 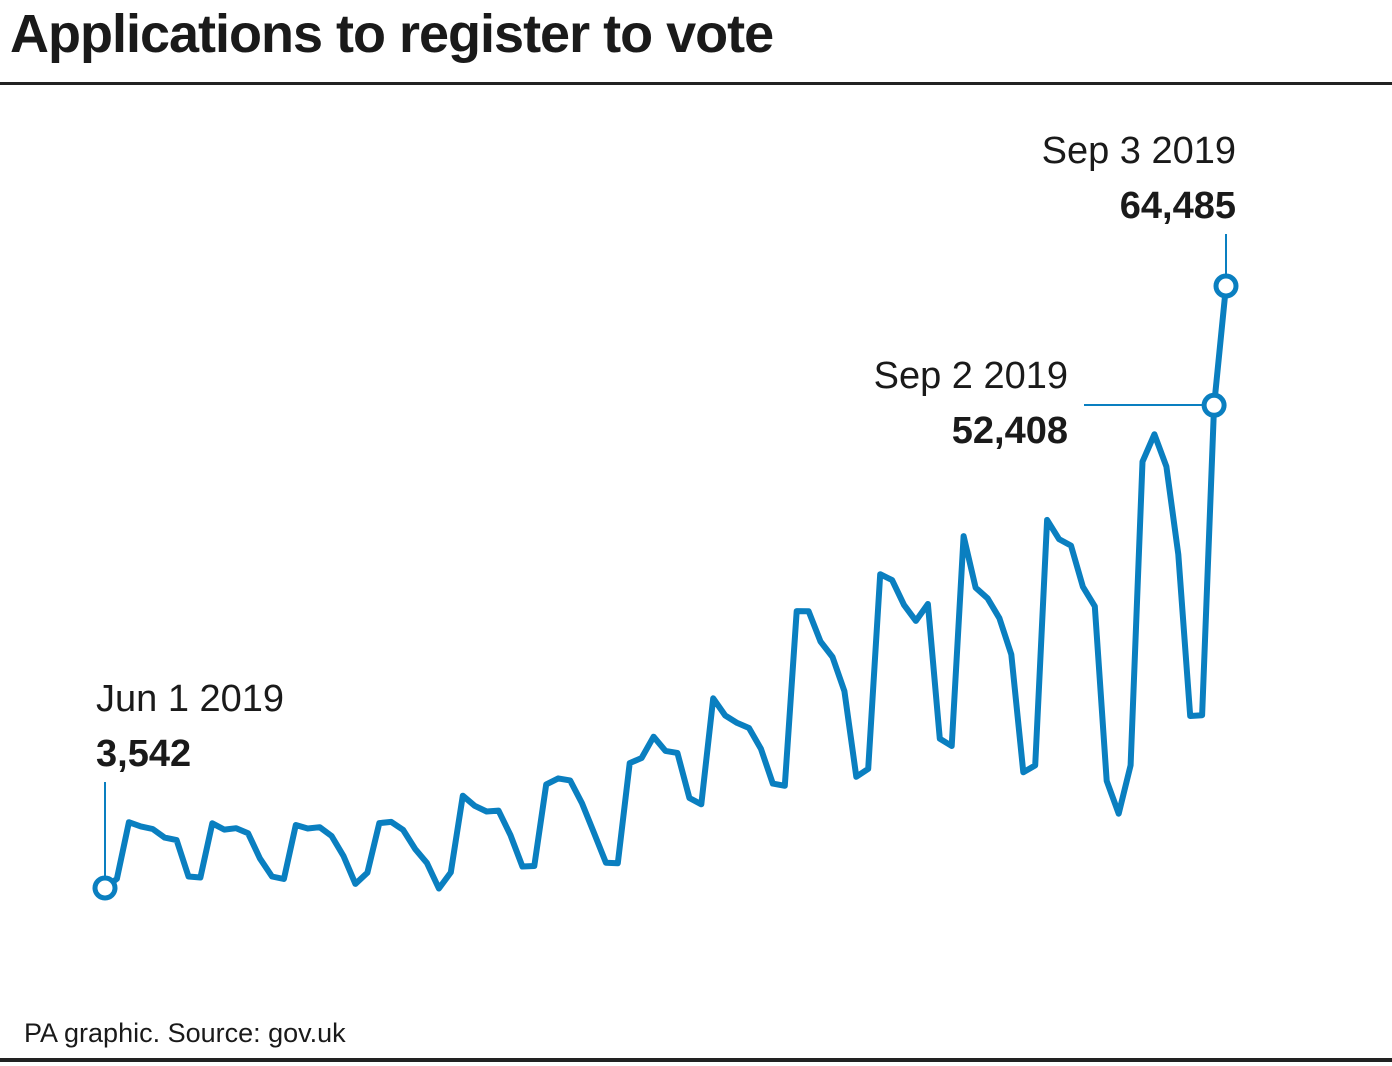 What do you see at coordinates (190, 777) in the screenshot?
I see `annotation-start: Jun 1 2019 3,542` at bounding box center [190, 777].